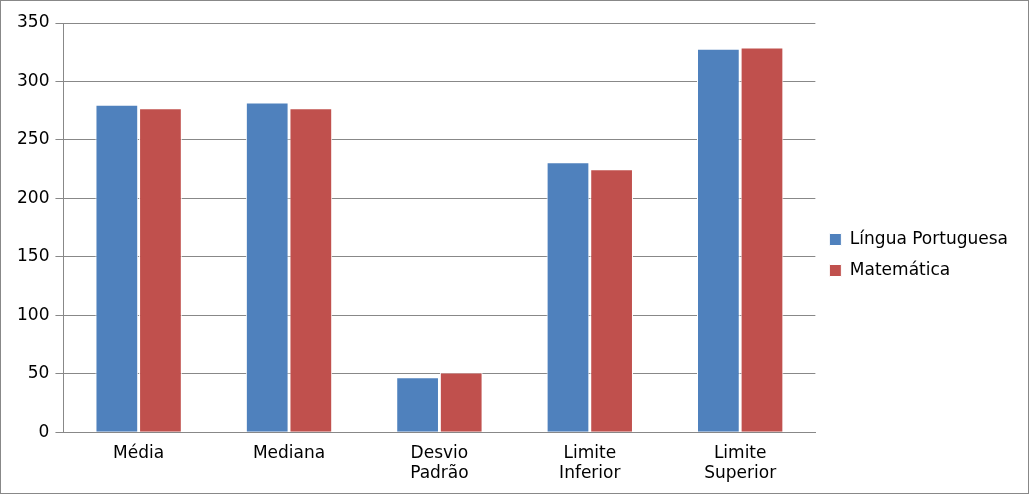 The image size is (1029, 494). What do you see at coordinates (33, 138) in the screenshot?
I see `y-tick-label: 250` at bounding box center [33, 138].